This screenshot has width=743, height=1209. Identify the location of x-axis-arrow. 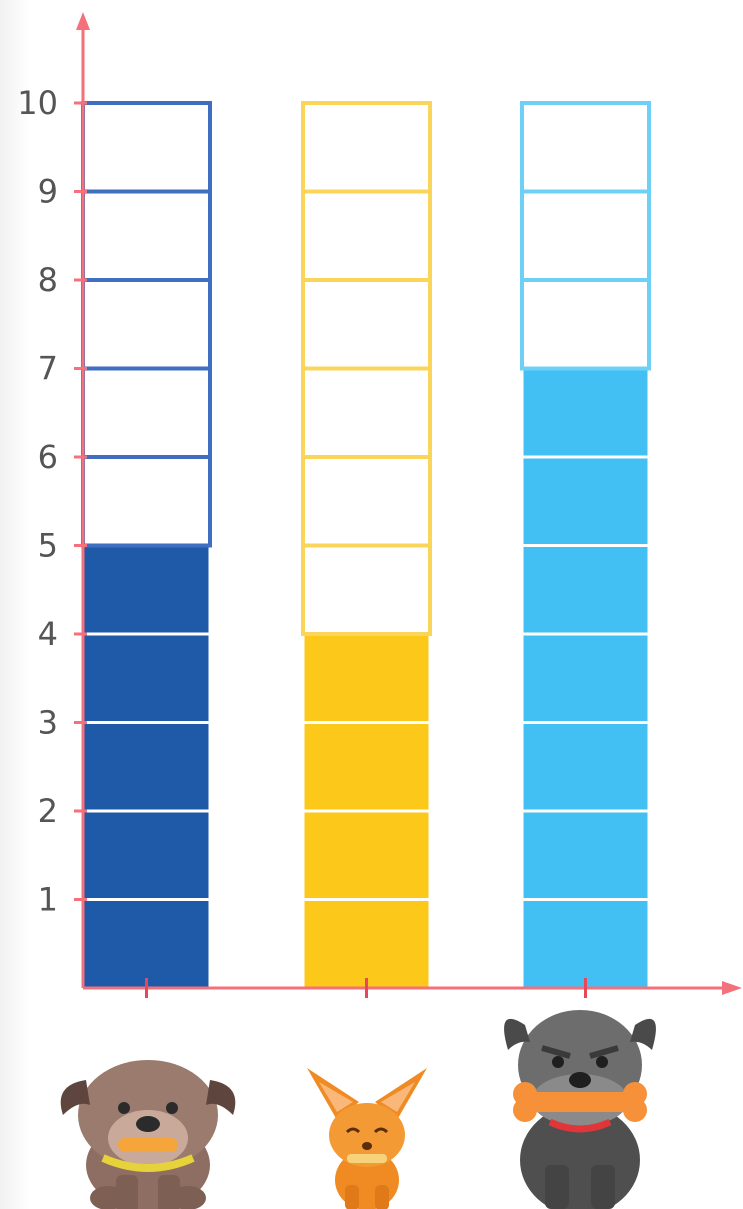
(732, 988).